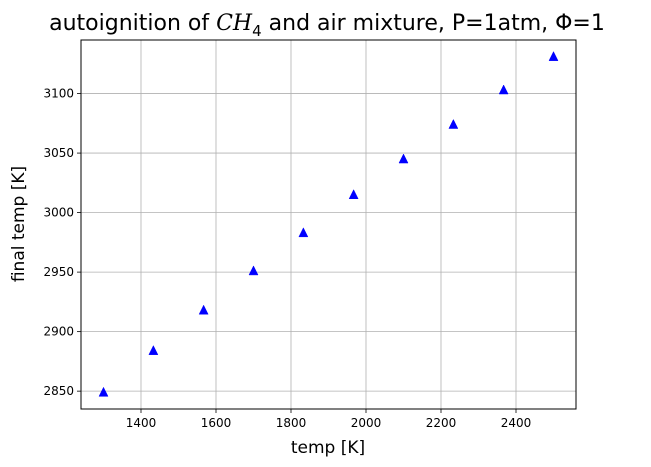  I want to click on y-tick-label: 3100, so click(58, 94).